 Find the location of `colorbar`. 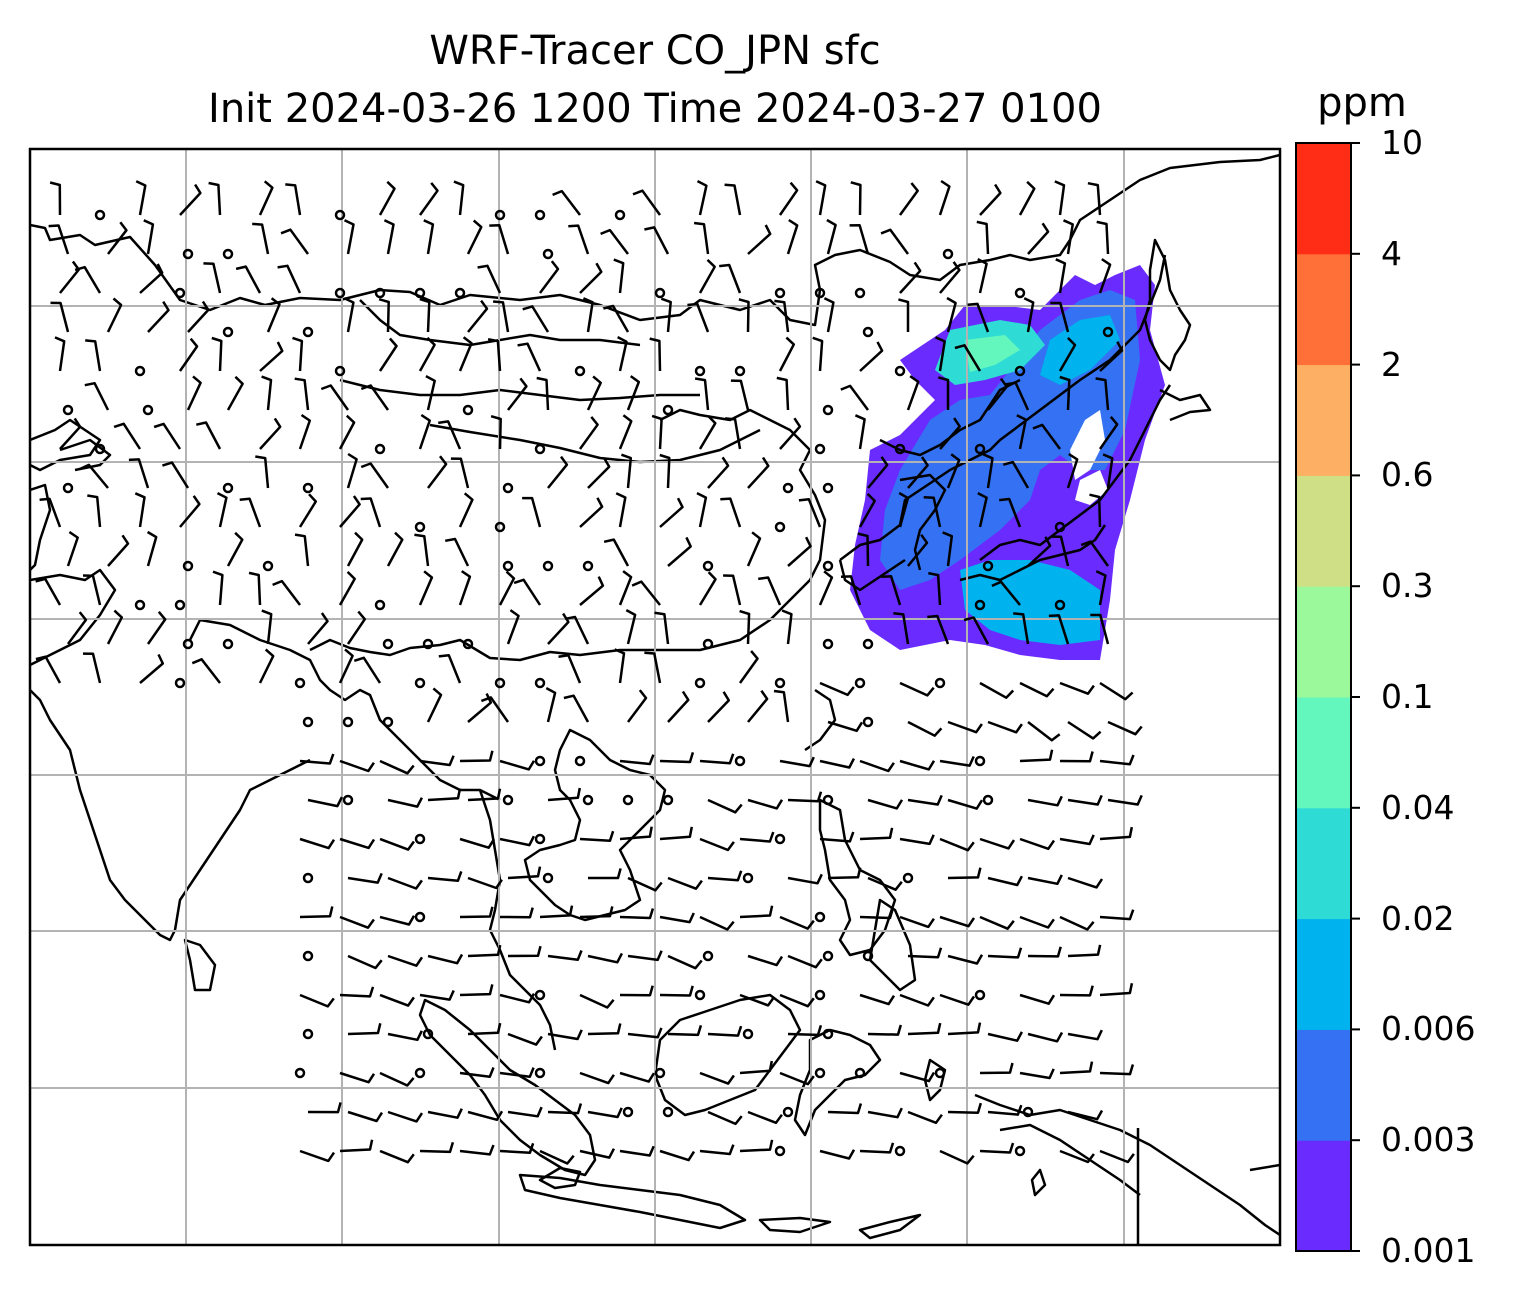

colorbar is located at coordinates (1327, 697).